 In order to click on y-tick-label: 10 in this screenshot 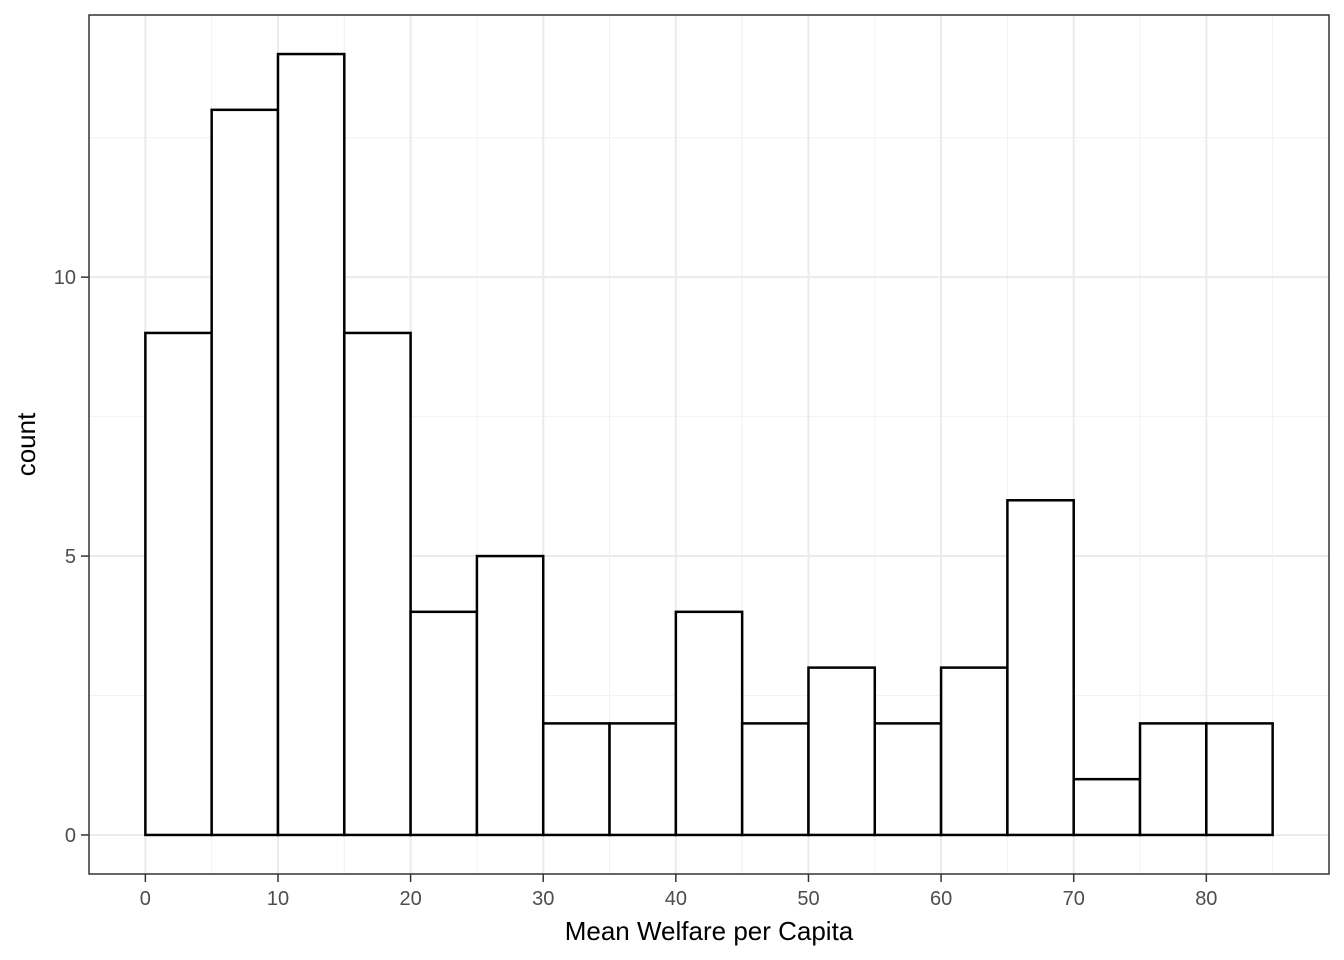, I will do `click(65, 278)`.